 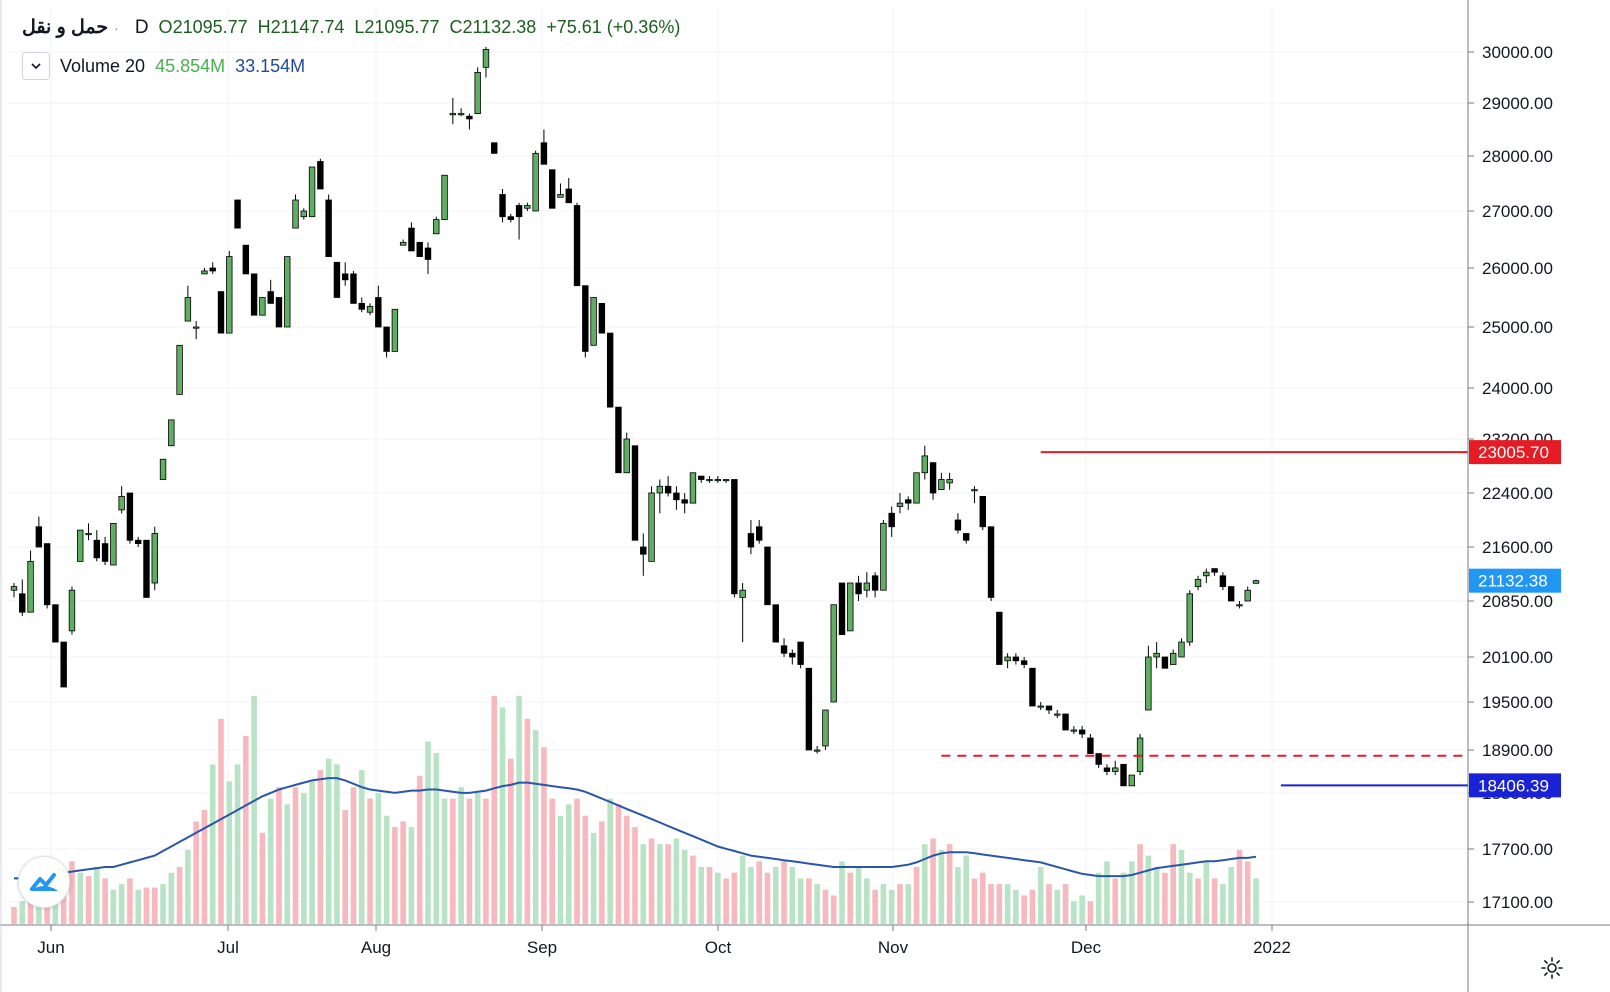 I want to click on symbol-name: حمل و نقل, so click(x=65, y=27).